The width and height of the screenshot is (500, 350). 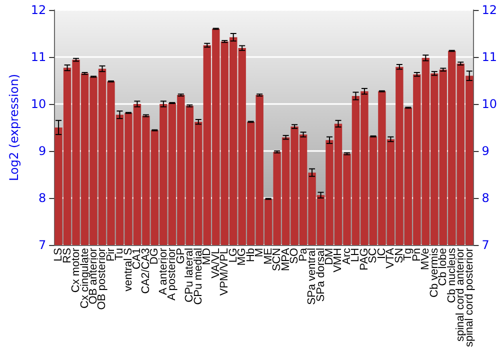 I want to click on y-tick-label: 8, so click(x=42, y=197).